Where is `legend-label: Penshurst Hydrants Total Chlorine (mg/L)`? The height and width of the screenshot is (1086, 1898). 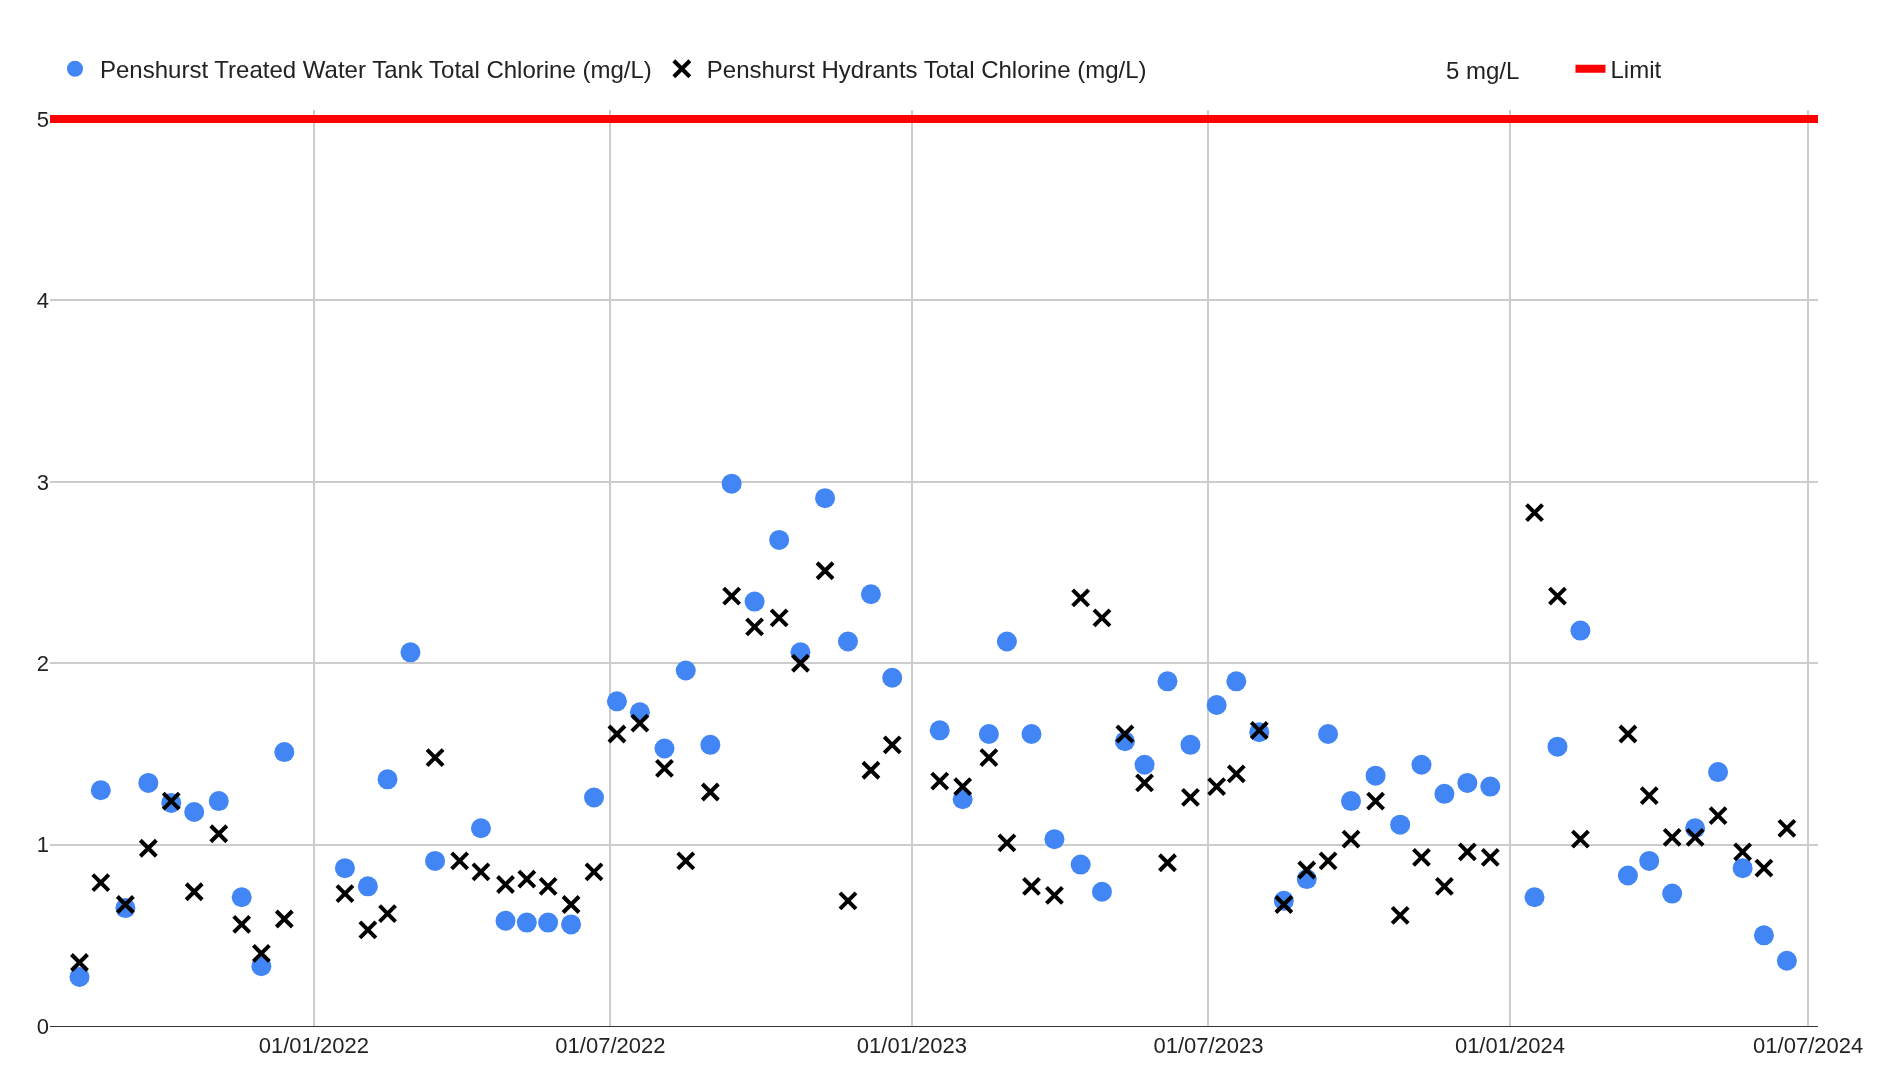
legend-label: Penshurst Hydrants Total Chlorine (mg/L) is located at coordinates (926, 70).